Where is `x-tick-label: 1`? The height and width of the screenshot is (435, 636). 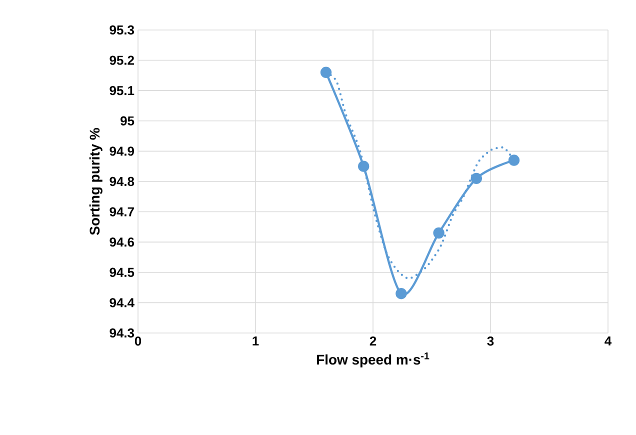 x-tick-label: 1 is located at coordinates (255, 341).